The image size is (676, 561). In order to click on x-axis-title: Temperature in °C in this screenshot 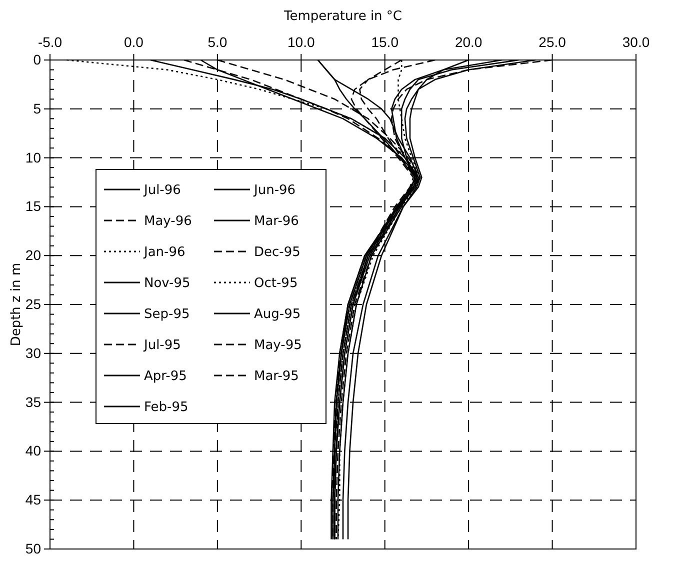, I will do `click(342, 16)`.